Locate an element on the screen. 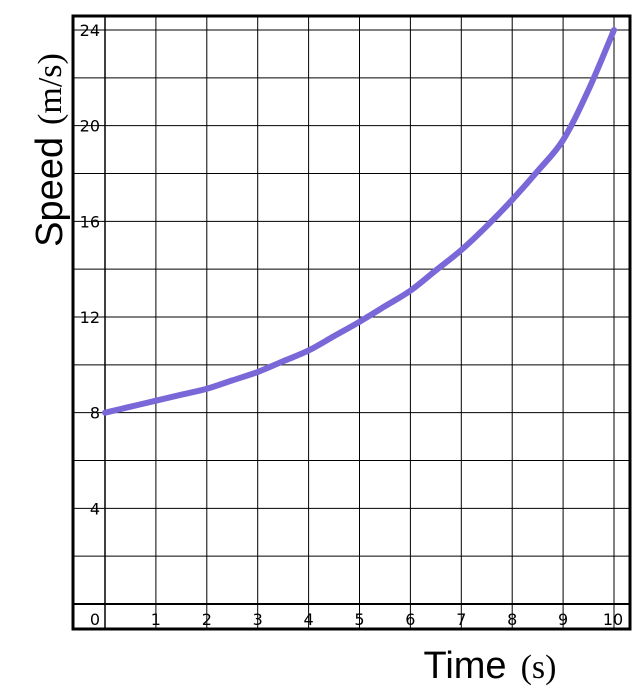 Image resolution: width=640 pixels, height=692 pixels. x-tick-label: 3 is located at coordinates (258, 619).